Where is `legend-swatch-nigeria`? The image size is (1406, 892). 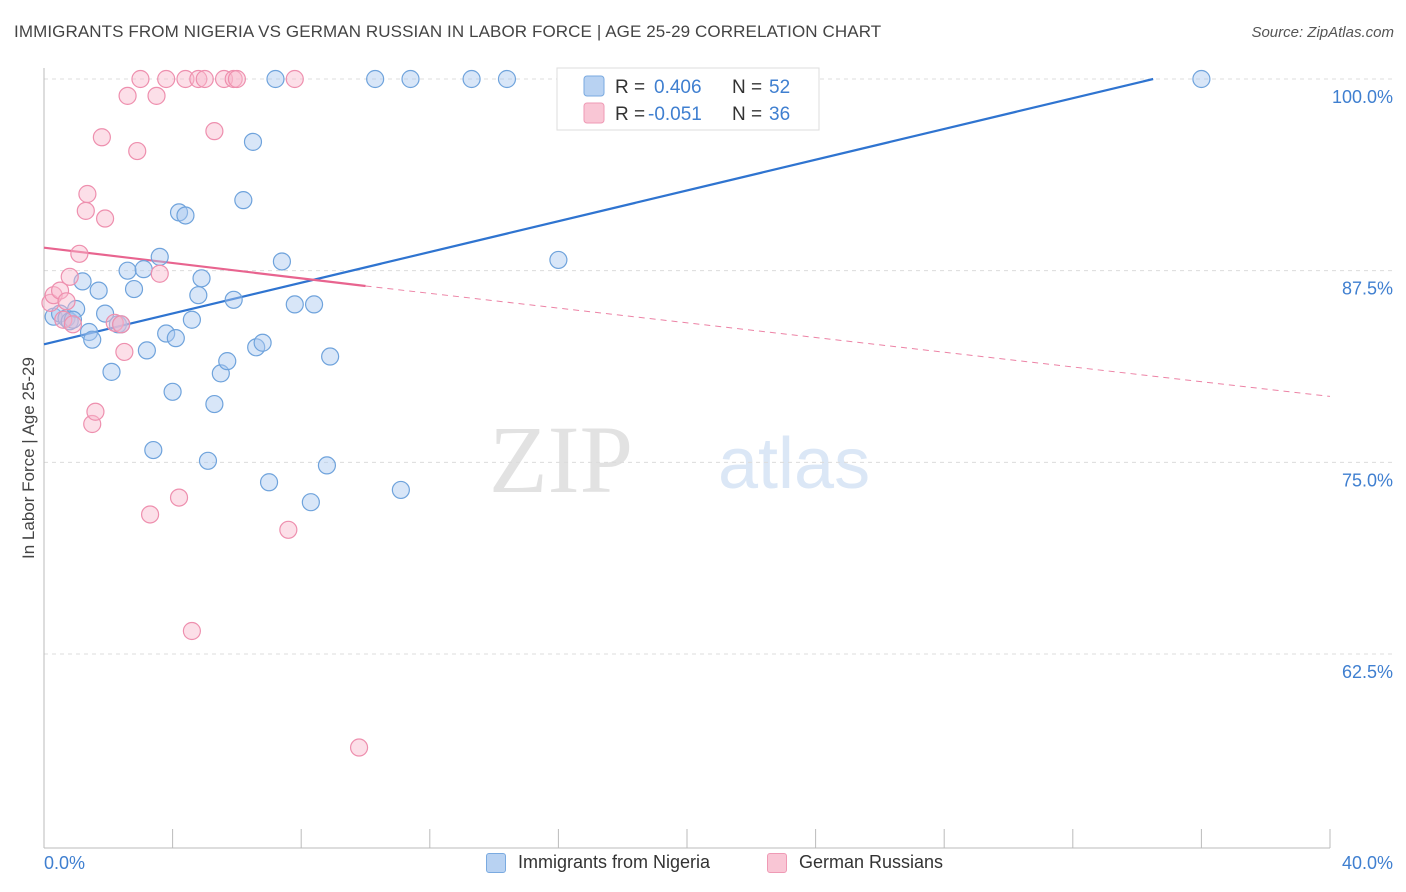
legend-swatch-nigeria is located at coordinates (496, 862).